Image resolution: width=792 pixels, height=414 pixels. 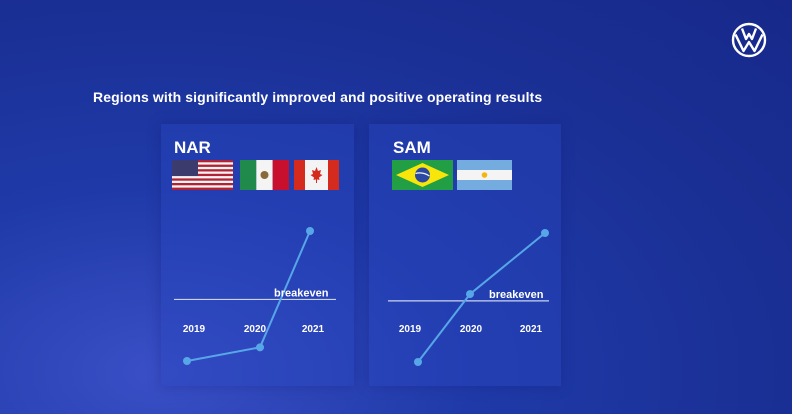 What do you see at coordinates (192, 147) in the screenshot?
I see `nar-title: NAR` at bounding box center [192, 147].